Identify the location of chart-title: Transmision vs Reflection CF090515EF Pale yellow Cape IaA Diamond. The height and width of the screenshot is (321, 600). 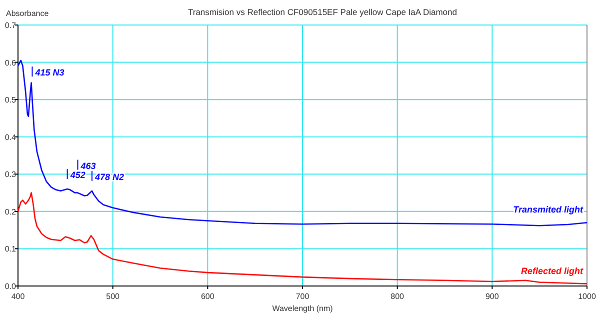
(323, 12).